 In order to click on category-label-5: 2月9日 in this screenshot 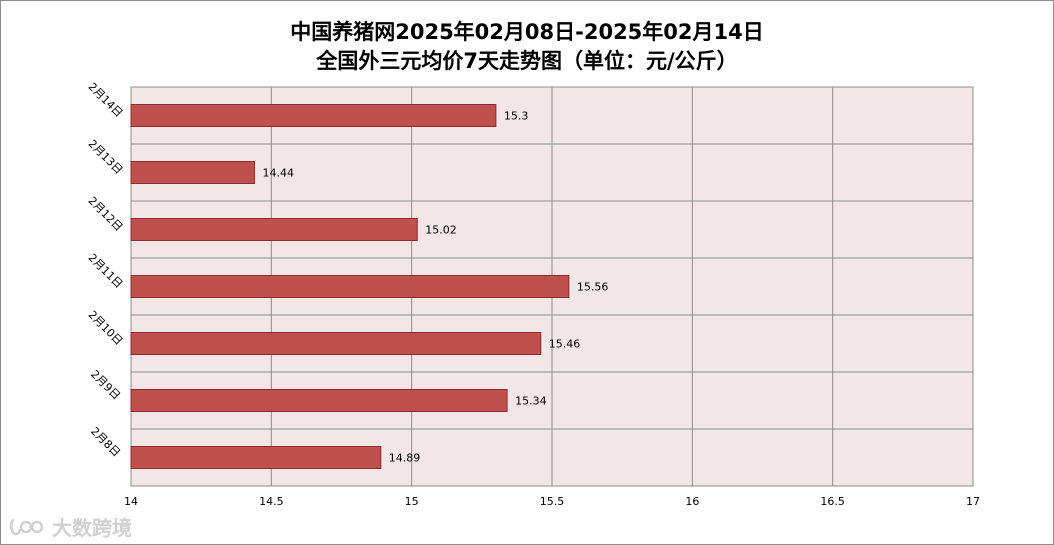, I will do `click(105, 385)`.